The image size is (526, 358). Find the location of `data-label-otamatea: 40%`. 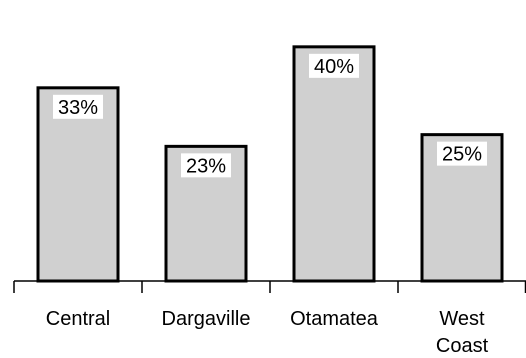

data-label-otamatea: 40% is located at coordinates (334, 67).